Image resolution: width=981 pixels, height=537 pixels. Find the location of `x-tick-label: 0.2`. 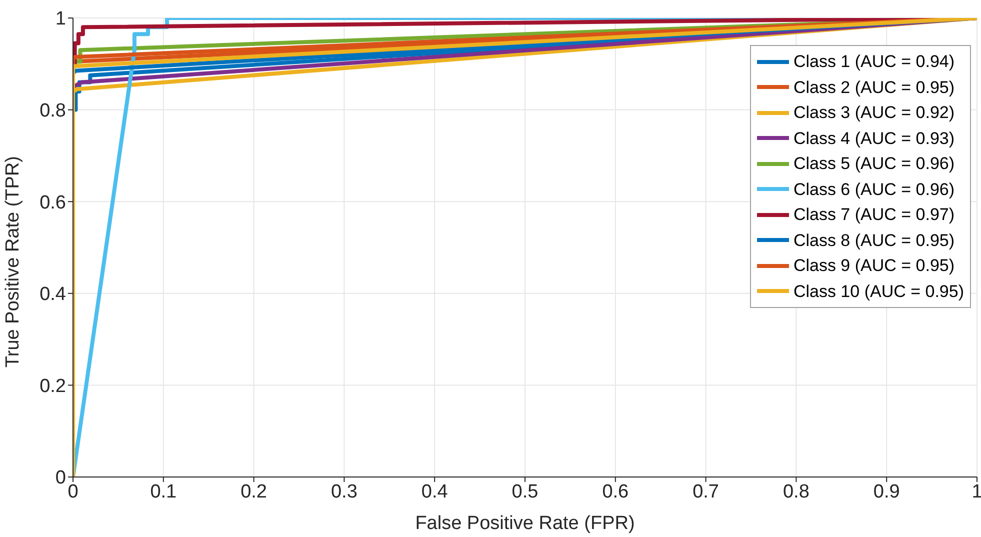

x-tick-label: 0.2 is located at coordinates (254, 491).